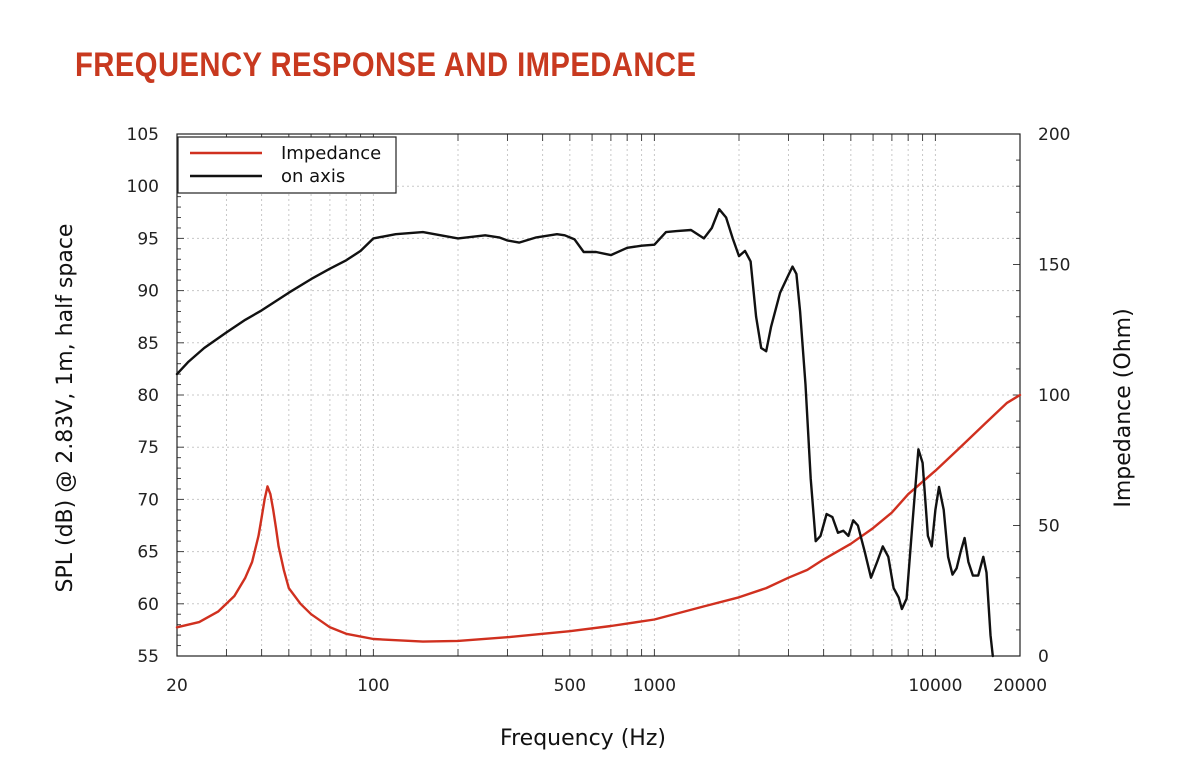  I want to click on left-y-axis-title: SPL (dB) @ 2.83V, 1m, half space, so click(65, 408).